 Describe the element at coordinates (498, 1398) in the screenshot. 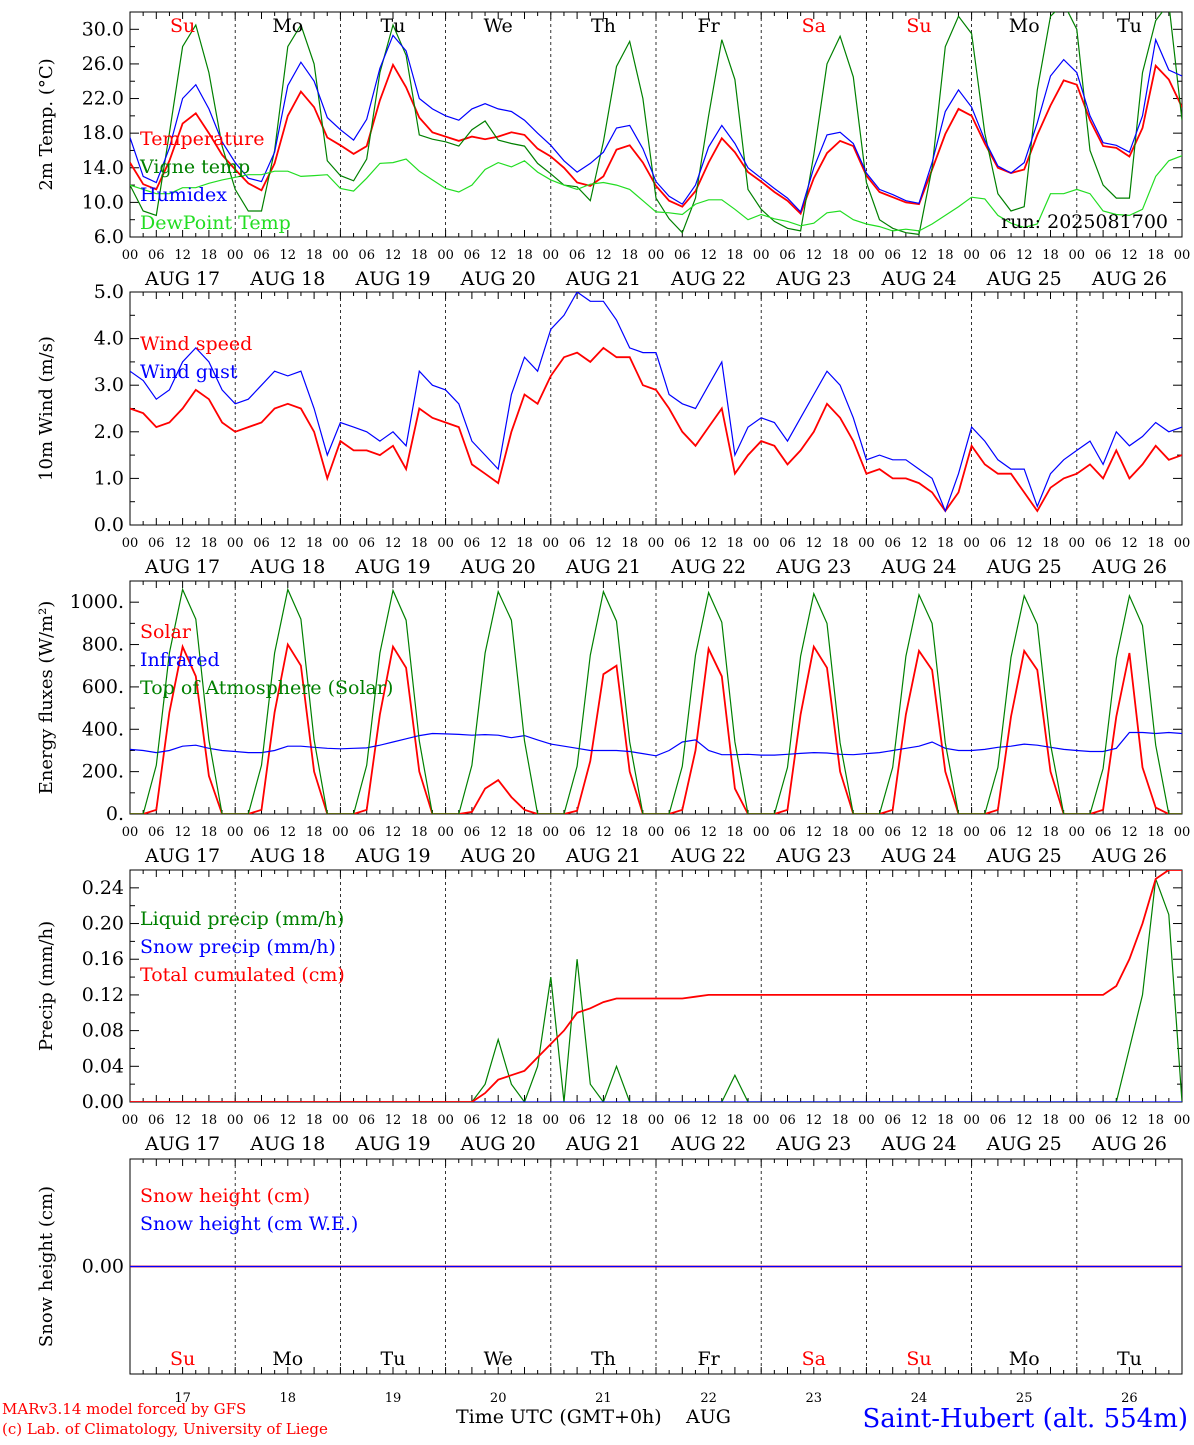

I see `day-number: 20` at that location.